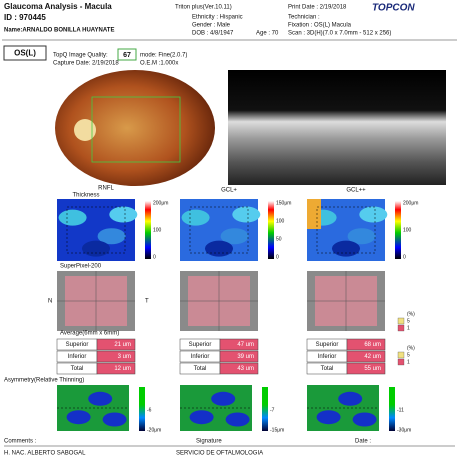 The height and width of the screenshot is (459, 459). Describe the element at coordinates (272, 410) in the screenshot. I see `asym-label: -7` at that location.